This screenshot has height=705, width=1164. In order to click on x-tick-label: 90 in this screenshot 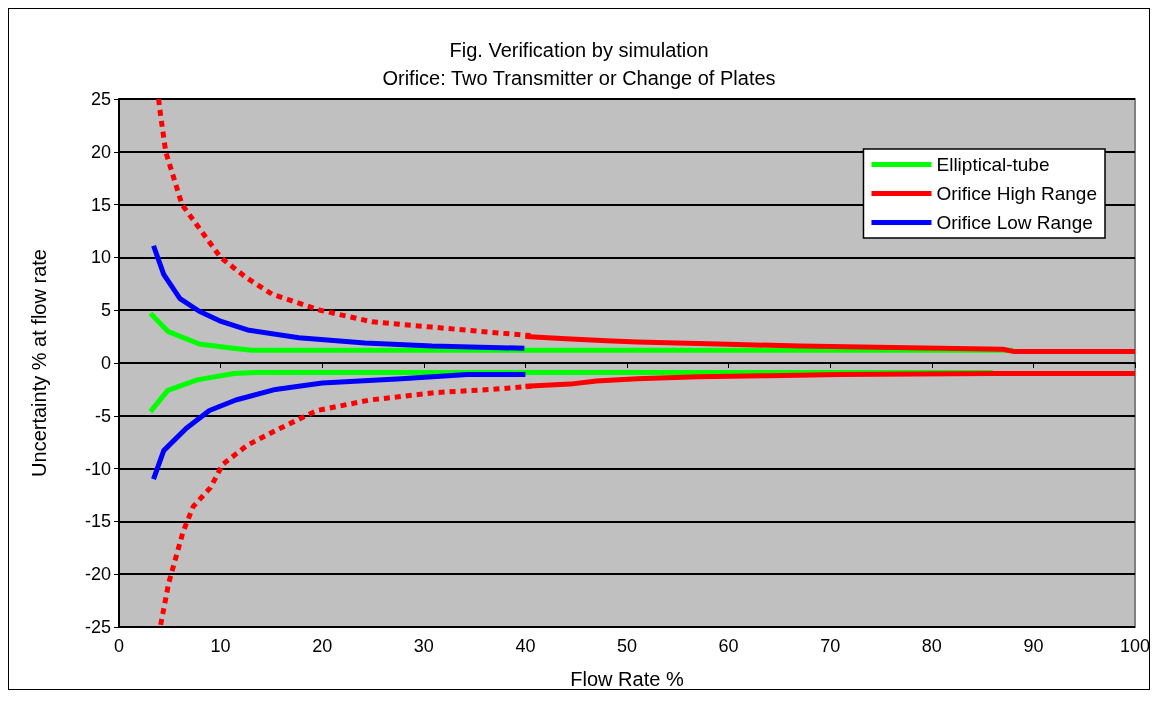, I will do `click(1033, 646)`.